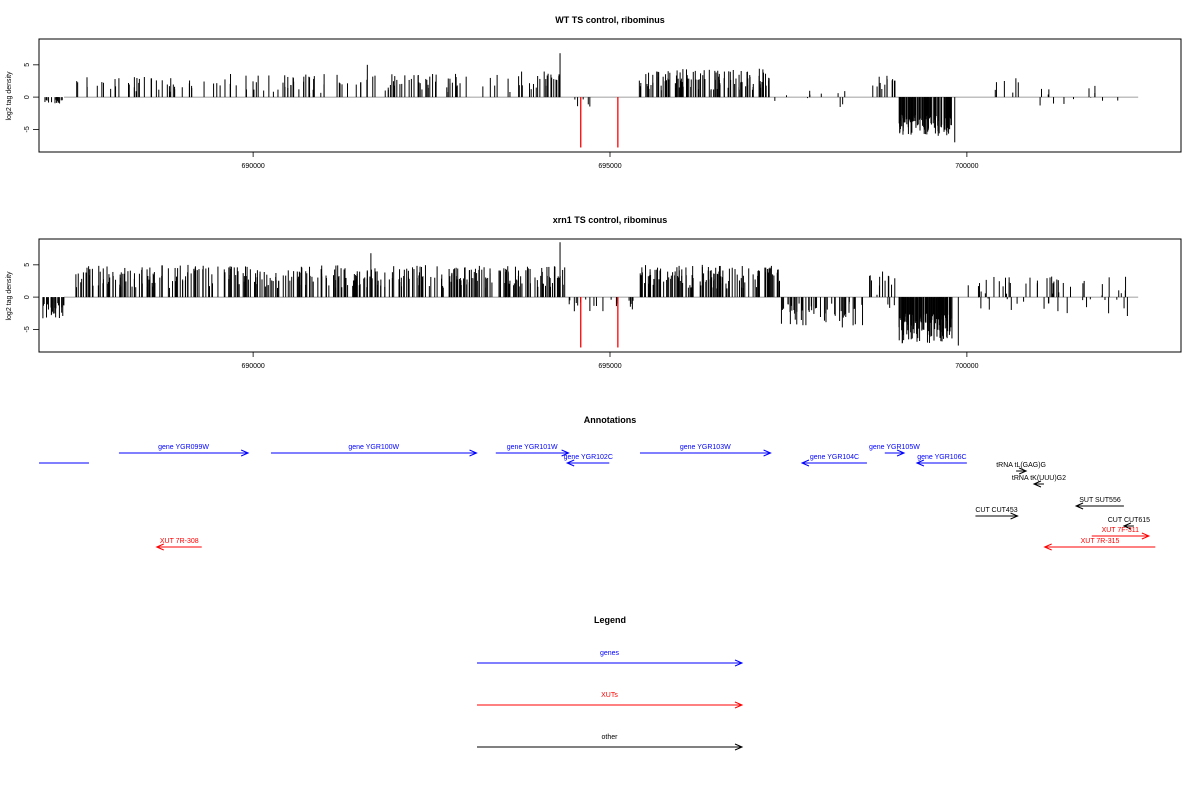  I want to click on legend: Legend genes XUTs other, so click(610, 683).